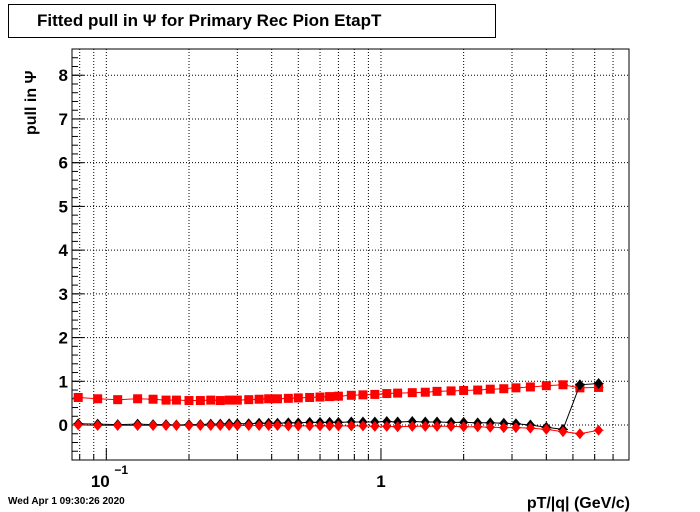 The width and height of the screenshot is (700, 512). Describe the element at coordinates (63, 163) in the screenshot. I see `y-tick-label: 6` at that location.